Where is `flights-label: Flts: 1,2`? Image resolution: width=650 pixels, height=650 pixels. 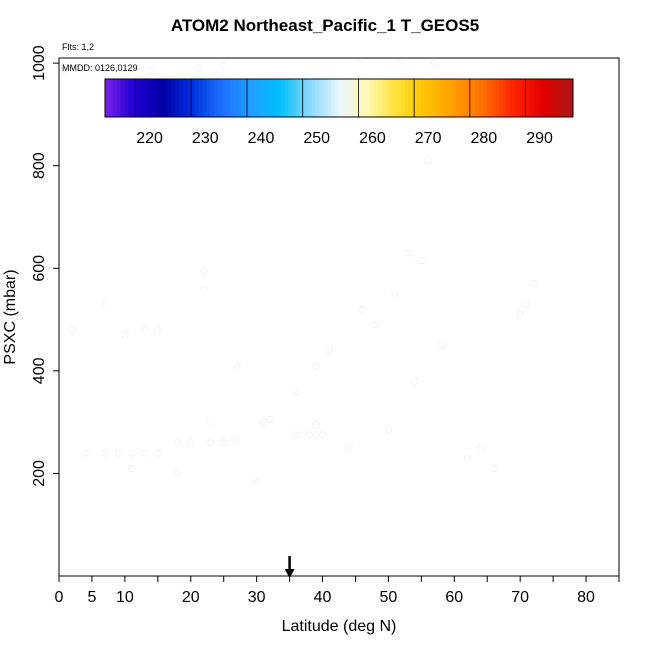
flights-label: Flts: 1,2 is located at coordinates (78, 47).